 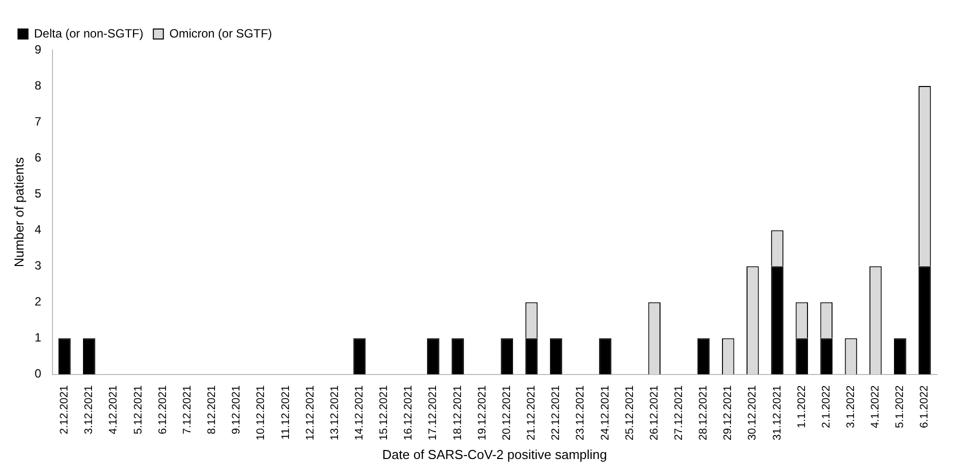 I want to click on y-tick-label: 2, so click(x=38, y=301).